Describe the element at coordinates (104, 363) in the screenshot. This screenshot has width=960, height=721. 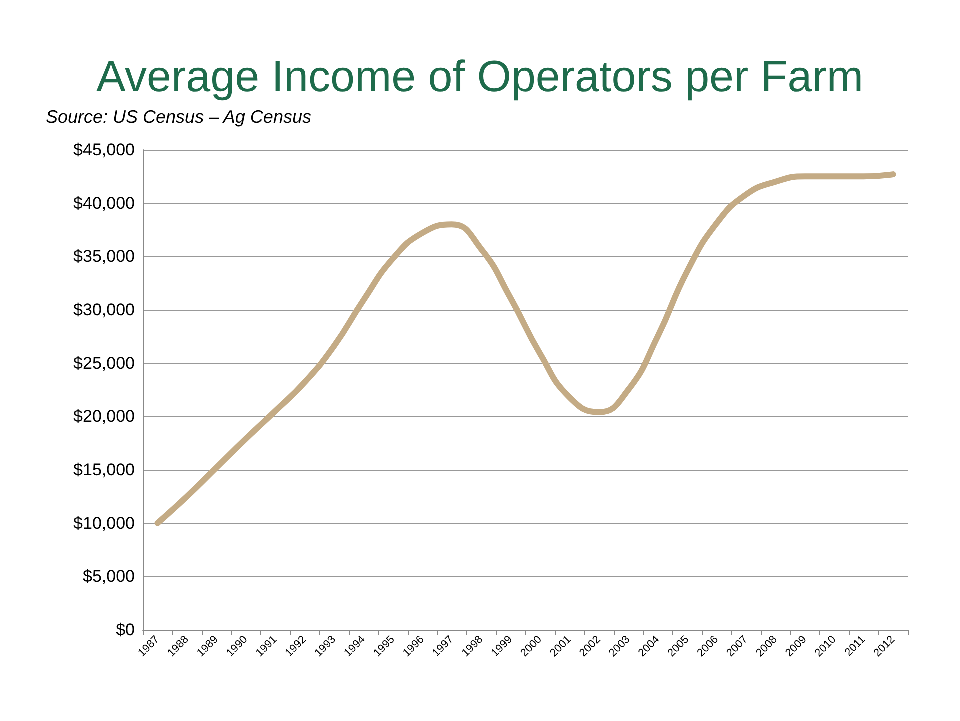
I see `y-tick-label: $25,000` at that location.